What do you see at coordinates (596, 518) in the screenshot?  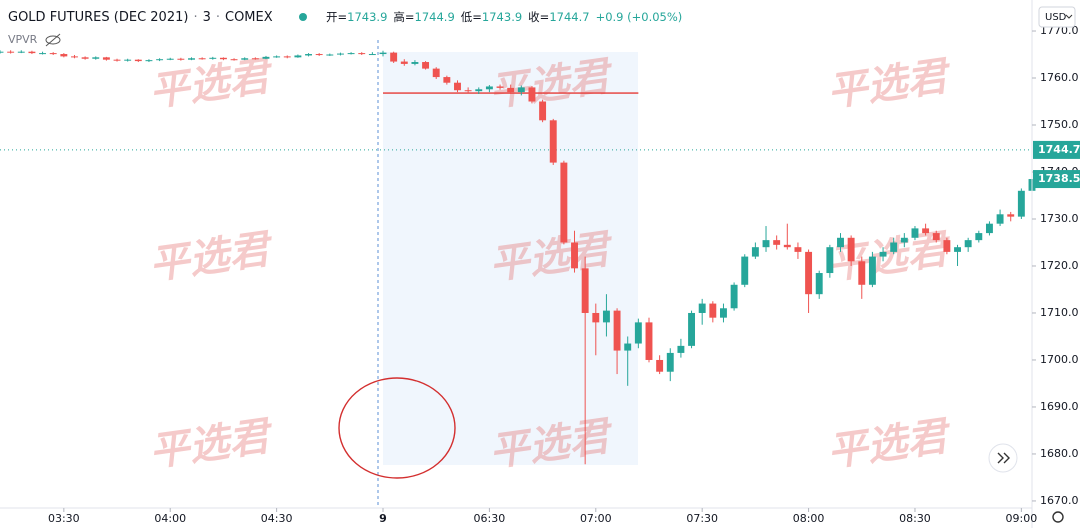 I see `x-tick-label: 07:00` at bounding box center [596, 518].